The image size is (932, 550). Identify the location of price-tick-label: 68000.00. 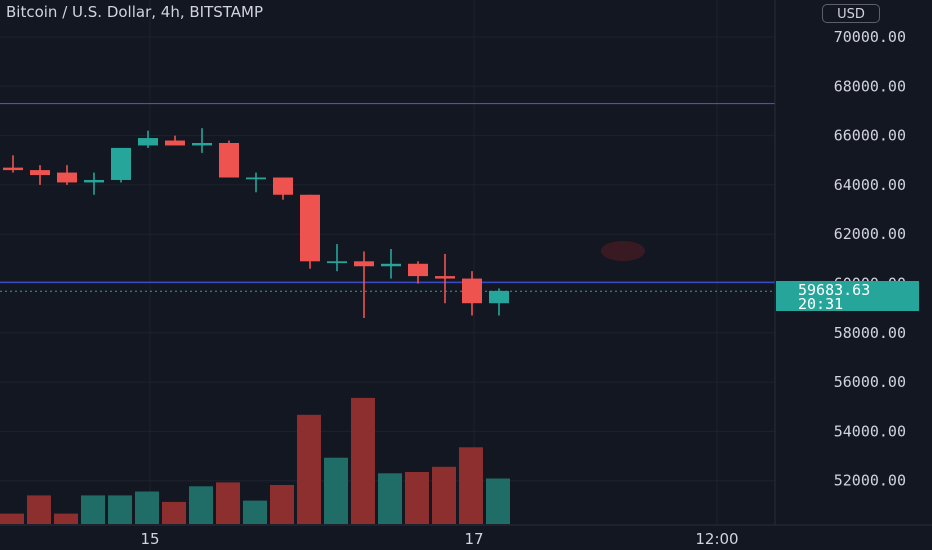
(870, 86).